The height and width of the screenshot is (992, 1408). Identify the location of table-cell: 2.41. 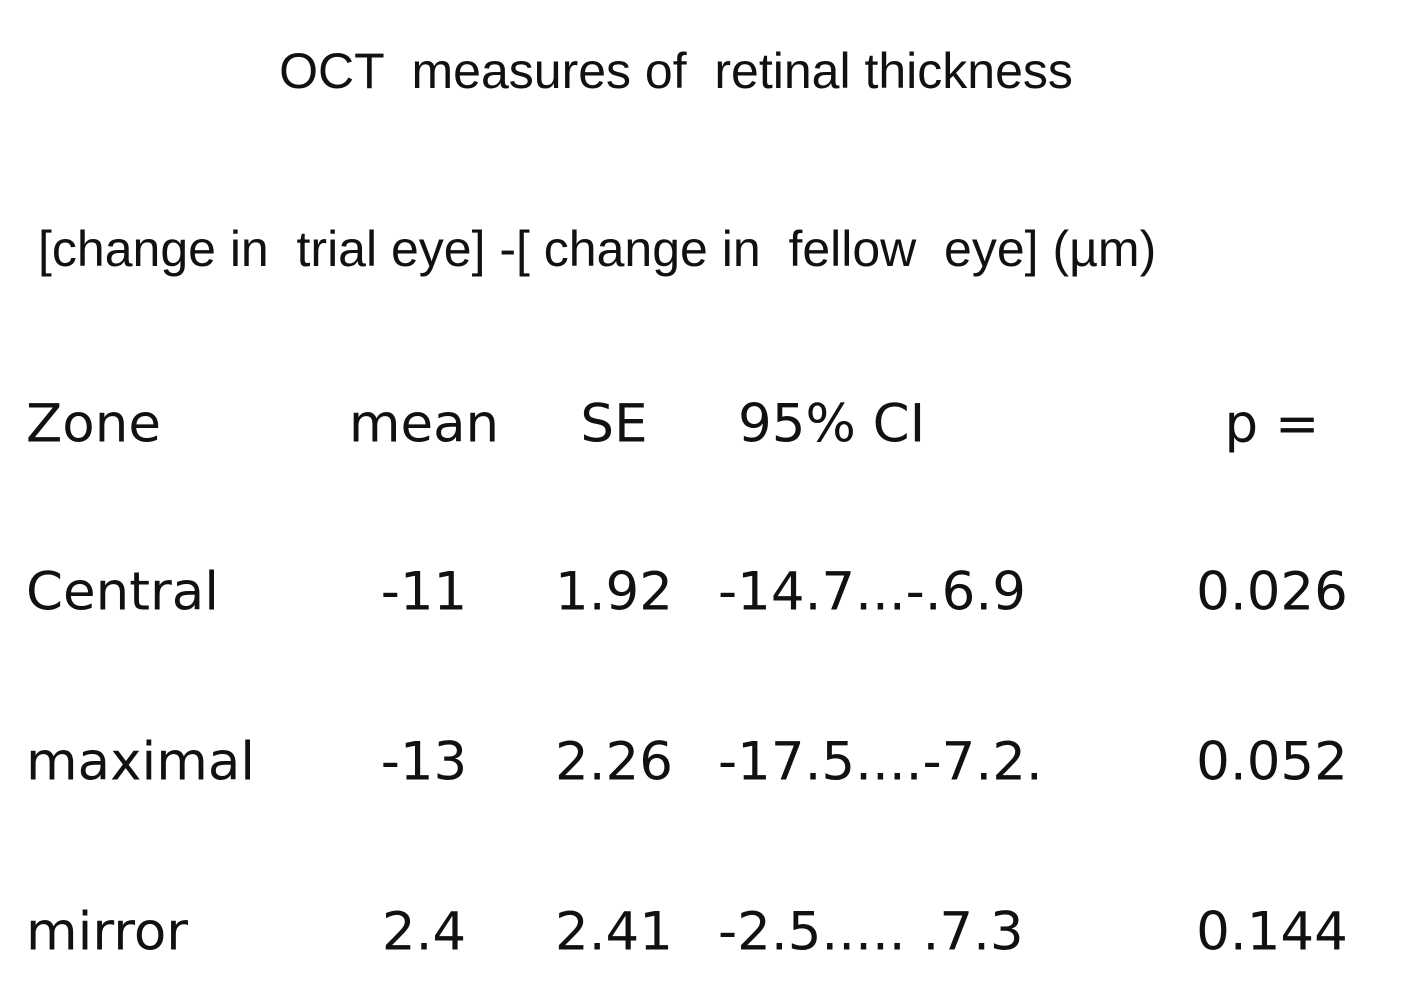
(614, 932).